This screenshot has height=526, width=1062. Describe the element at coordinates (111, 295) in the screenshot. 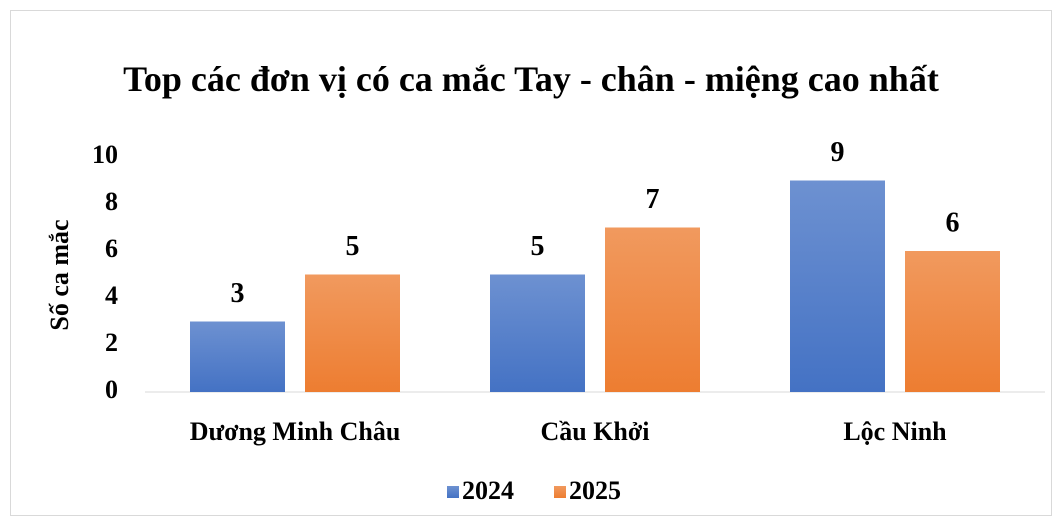

I see `y-tick-label: 4` at that location.